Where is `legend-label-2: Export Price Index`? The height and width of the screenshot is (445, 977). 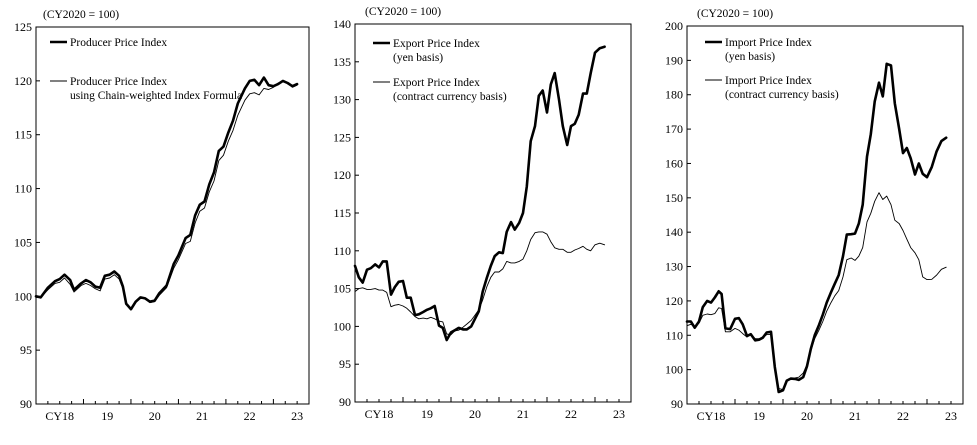
legend-label-2: Export Price Index is located at coordinates (436, 83).